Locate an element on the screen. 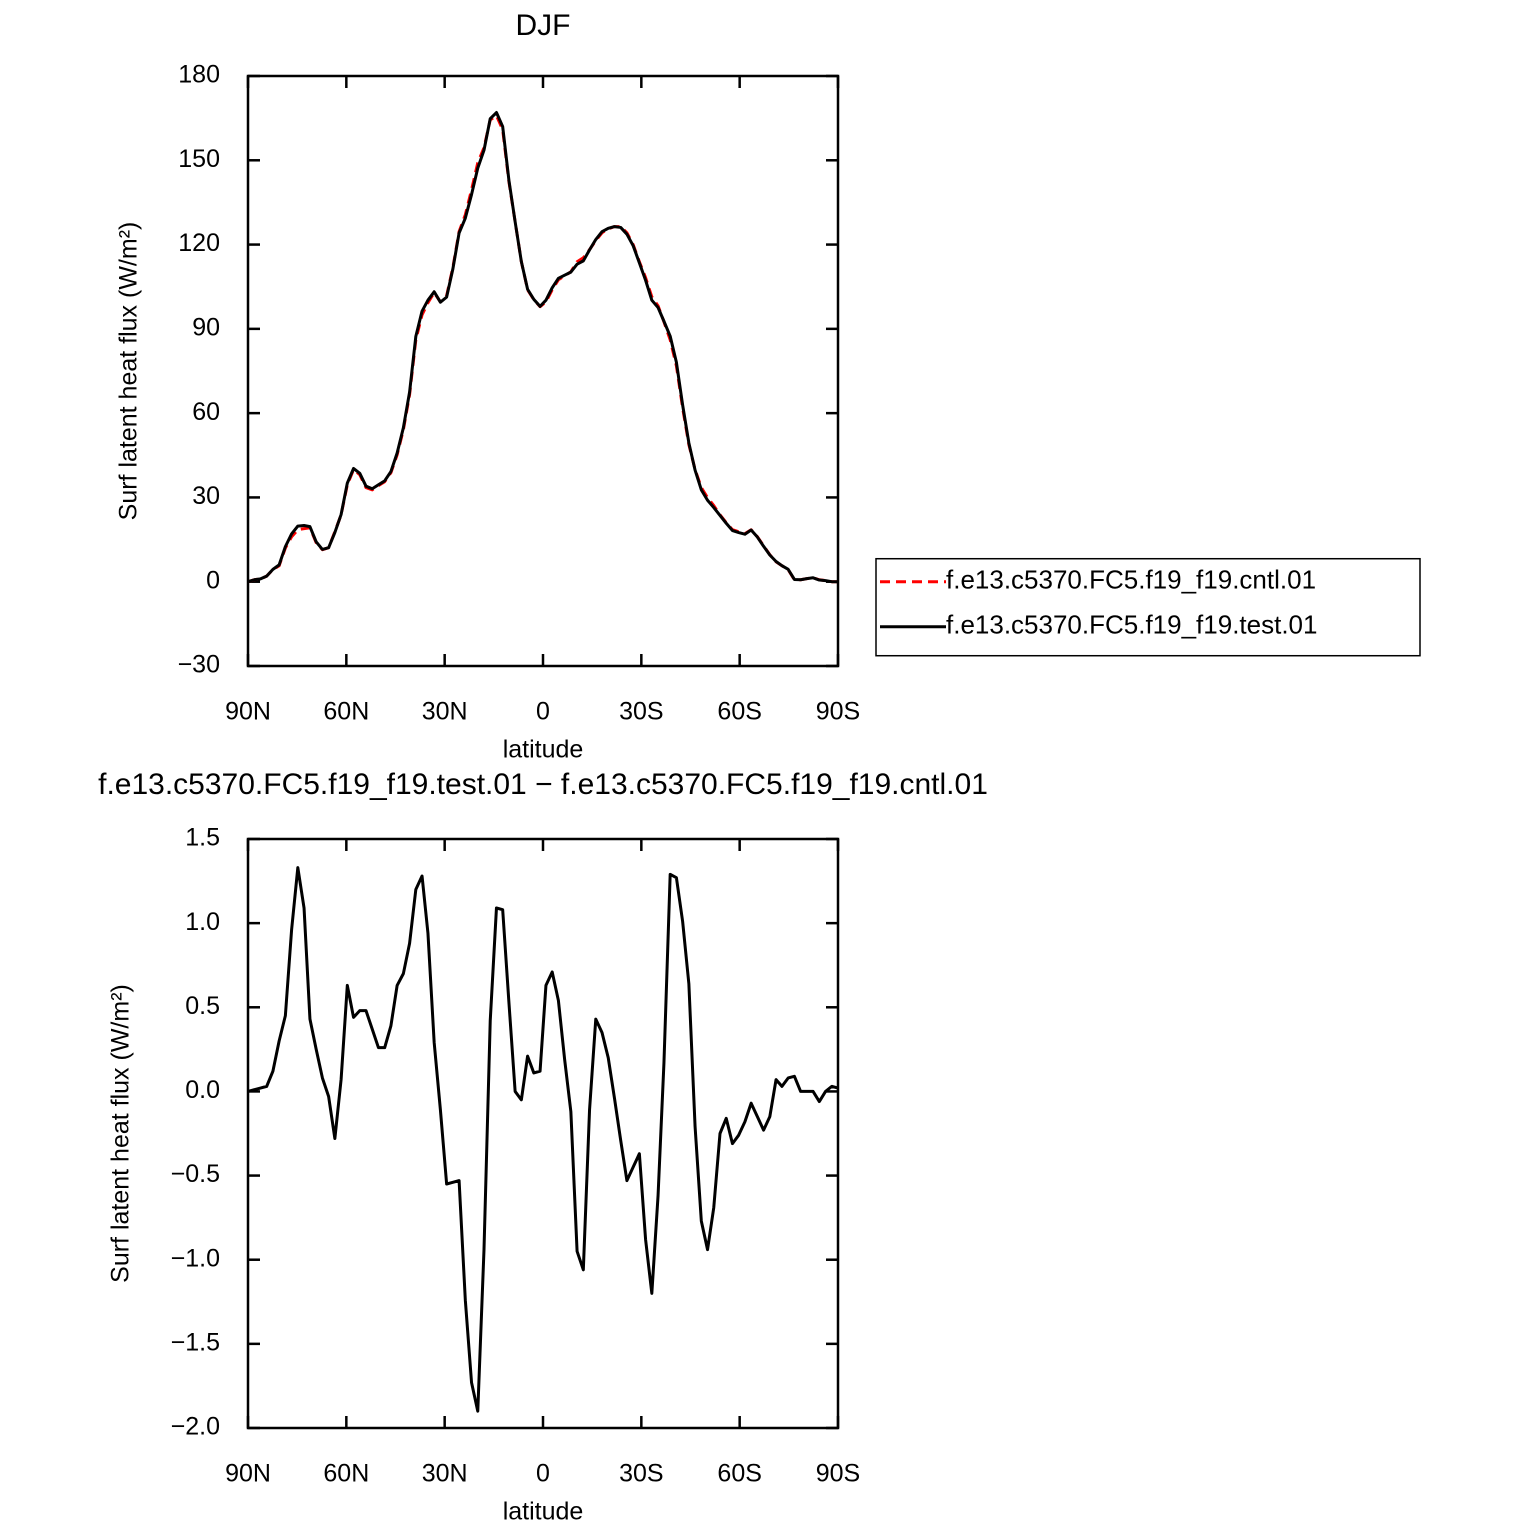 This screenshot has height=1535, width=1527. y-tick-label: 30 is located at coordinates (206, 496).